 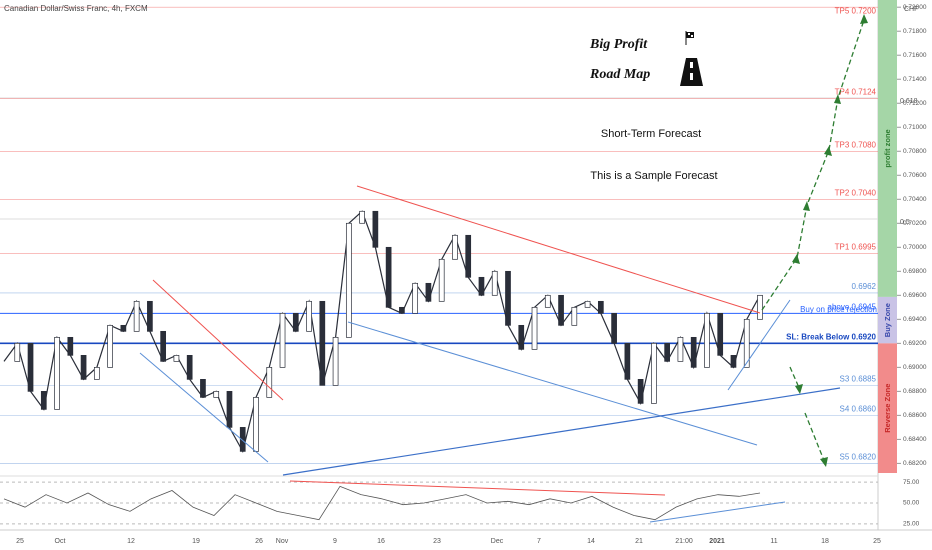 I want to click on y-tick-label: 0.69800, so click(x=915, y=271).